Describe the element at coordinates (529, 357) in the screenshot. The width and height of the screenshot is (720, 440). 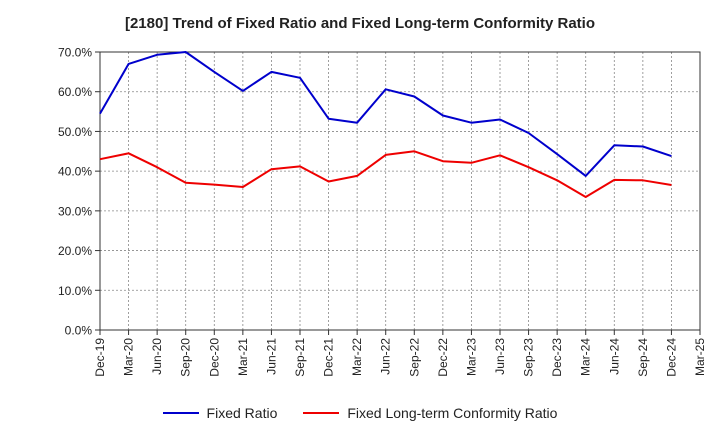
I see `x-tick-label: Sep-23` at that location.